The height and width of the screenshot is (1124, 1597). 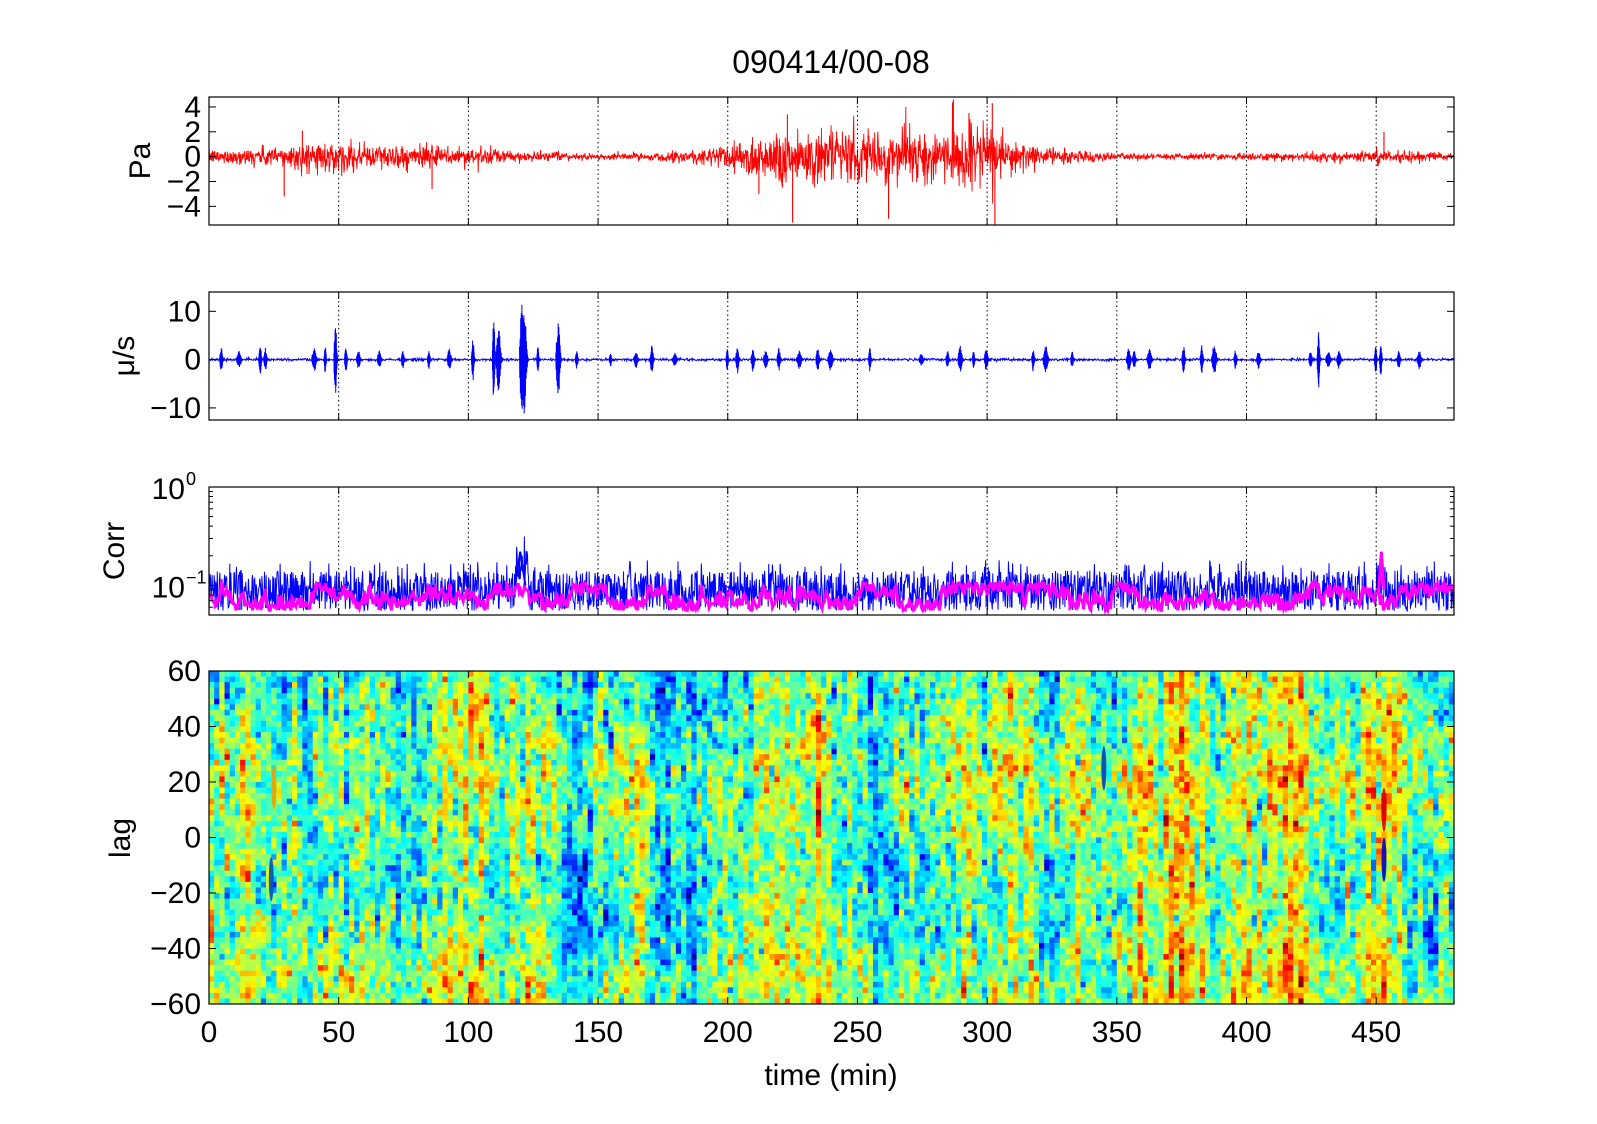 I want to click on pressure-ylabel: Pa, so click(x=140, y=160).